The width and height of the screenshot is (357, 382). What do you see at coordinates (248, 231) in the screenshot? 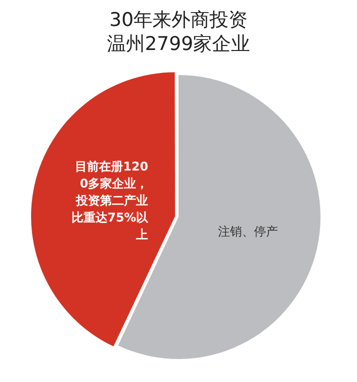
I see `slice-label: 注销、停产` at bounding box center [248, 231].